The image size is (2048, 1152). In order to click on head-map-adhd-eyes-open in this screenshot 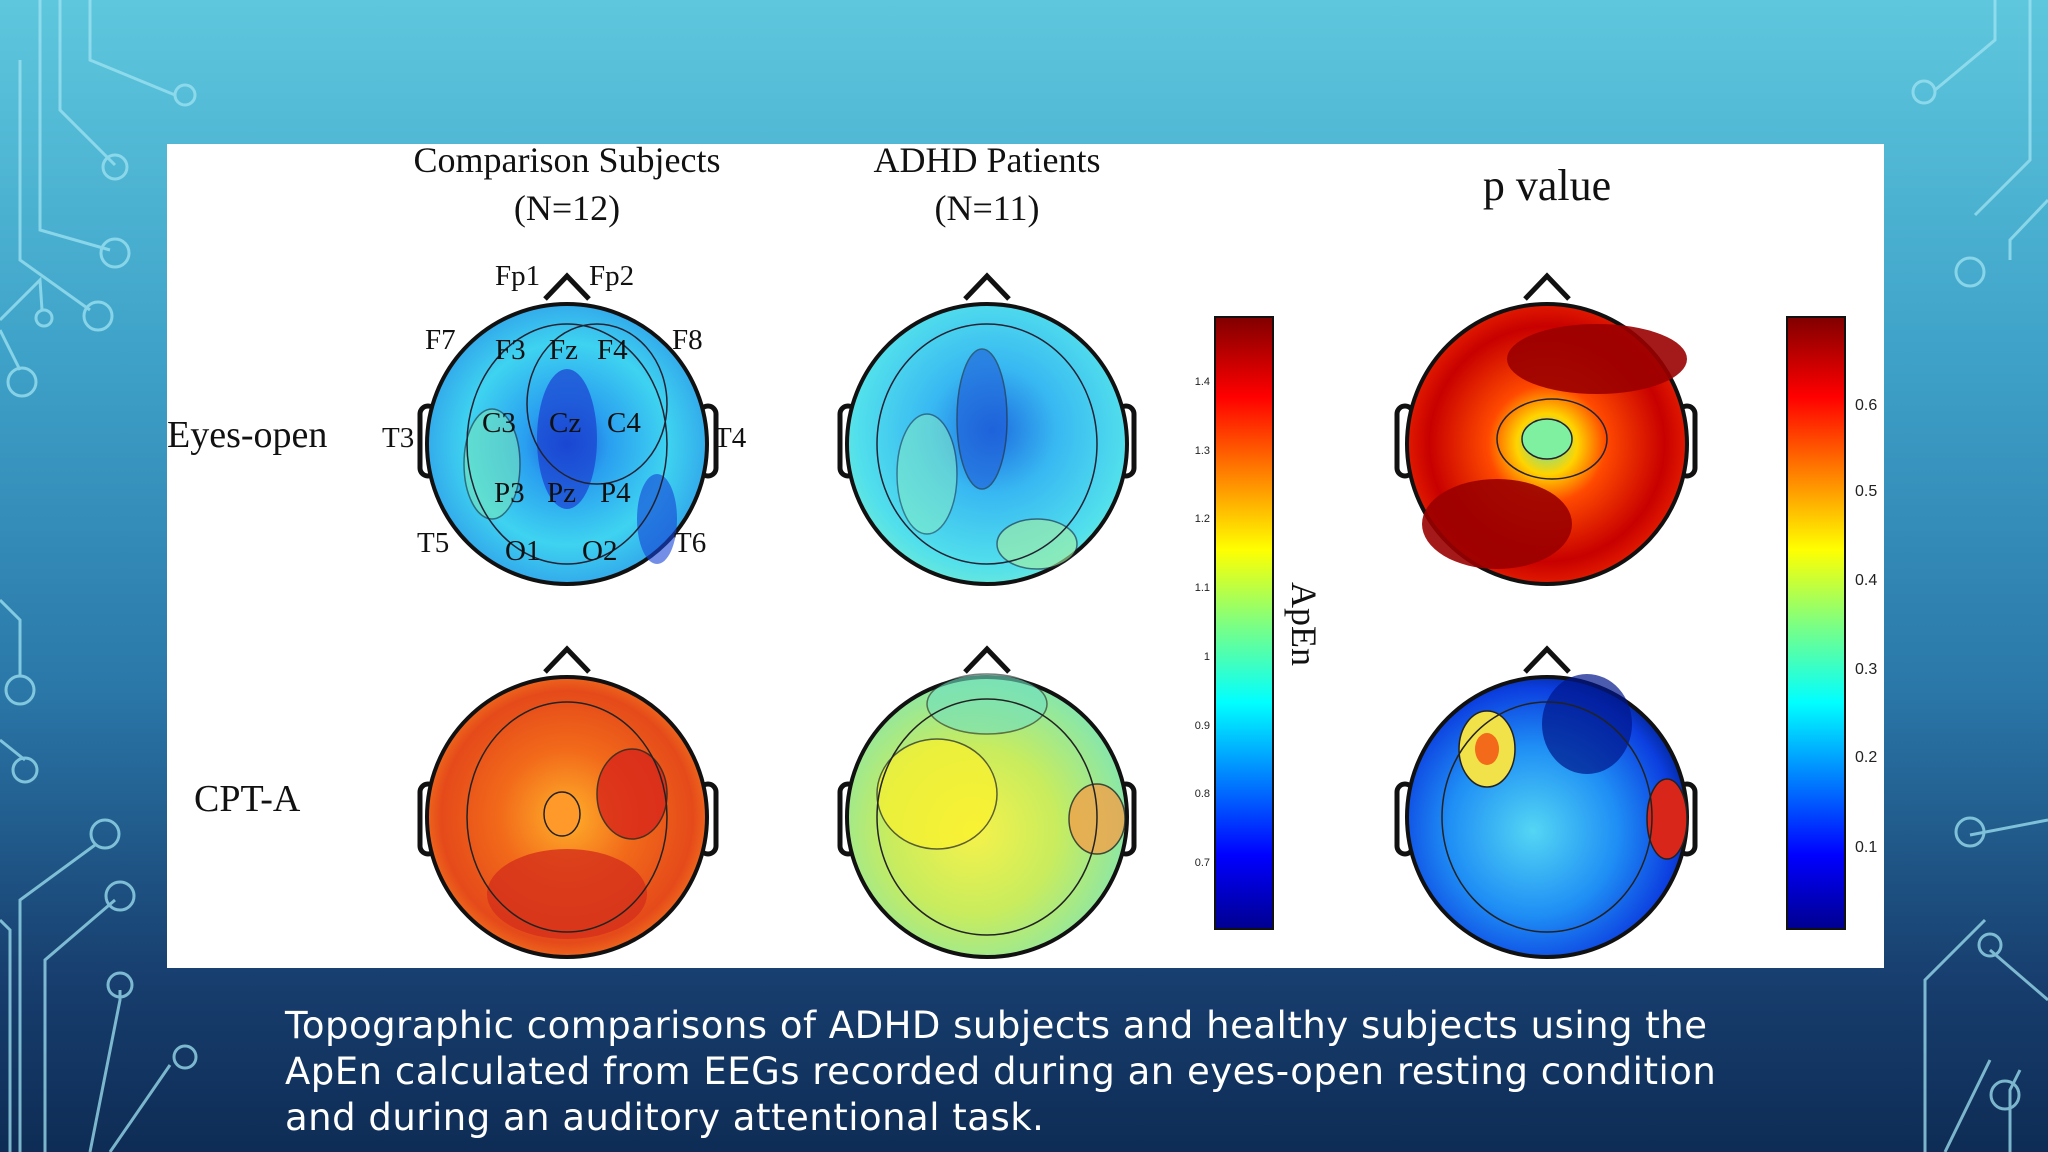, I will do `click(987, 429)`.